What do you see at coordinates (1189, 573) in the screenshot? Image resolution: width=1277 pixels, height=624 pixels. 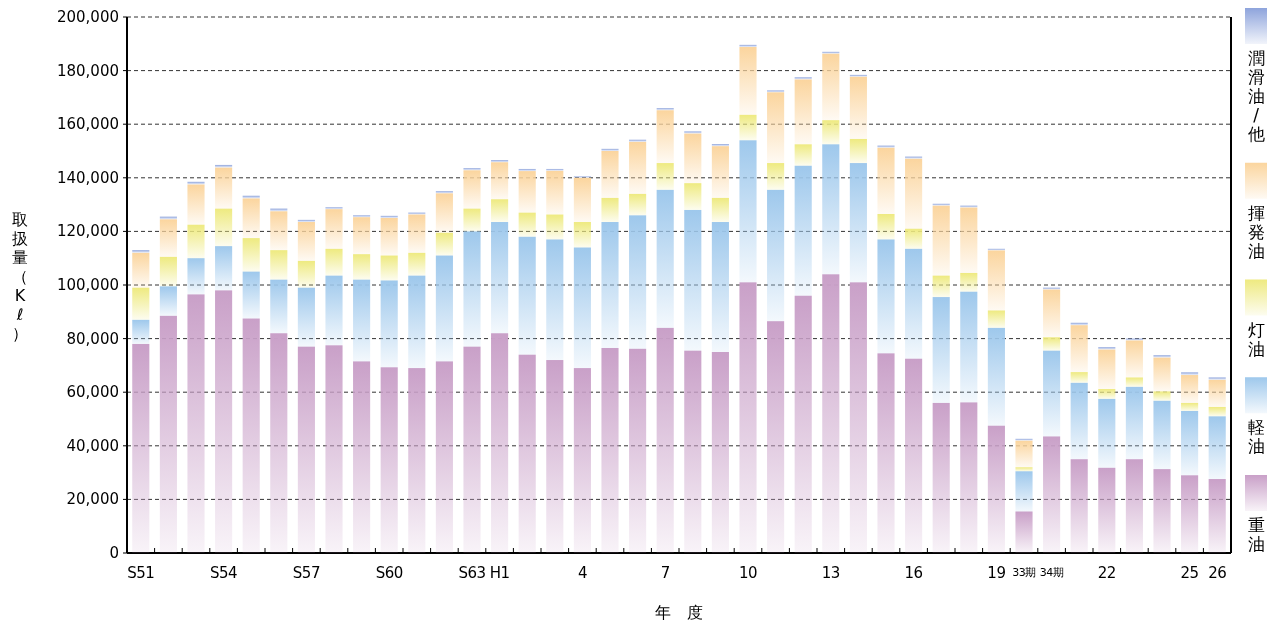 I see `x-tick-label: 25` at bounding box center [1189, 573].